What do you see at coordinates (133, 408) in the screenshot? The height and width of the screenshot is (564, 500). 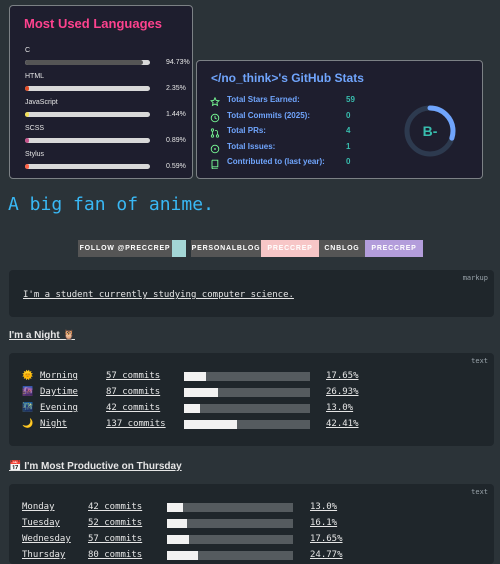 I see `time-commits: 42 commits` at bounding box center [133, 408].